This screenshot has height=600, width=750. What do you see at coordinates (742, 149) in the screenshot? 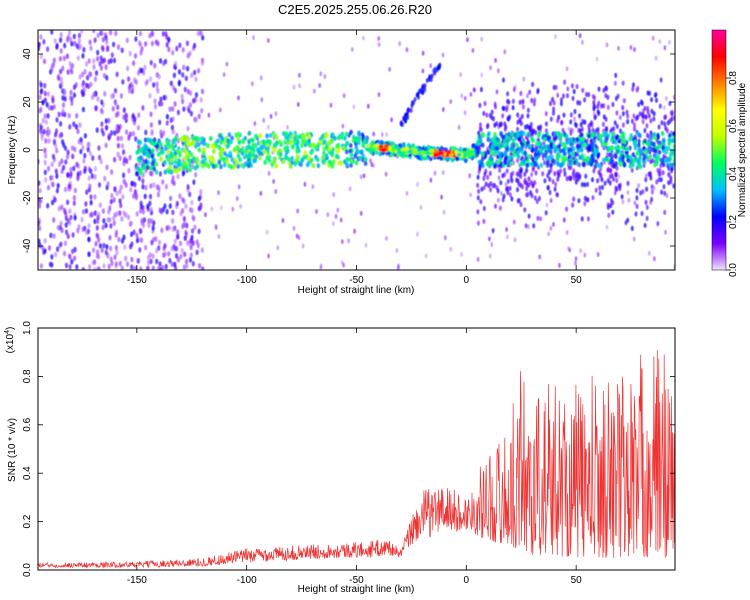
I see `colorbar-label: Normalized spectral amplitude` at bounding box center [742, 149].